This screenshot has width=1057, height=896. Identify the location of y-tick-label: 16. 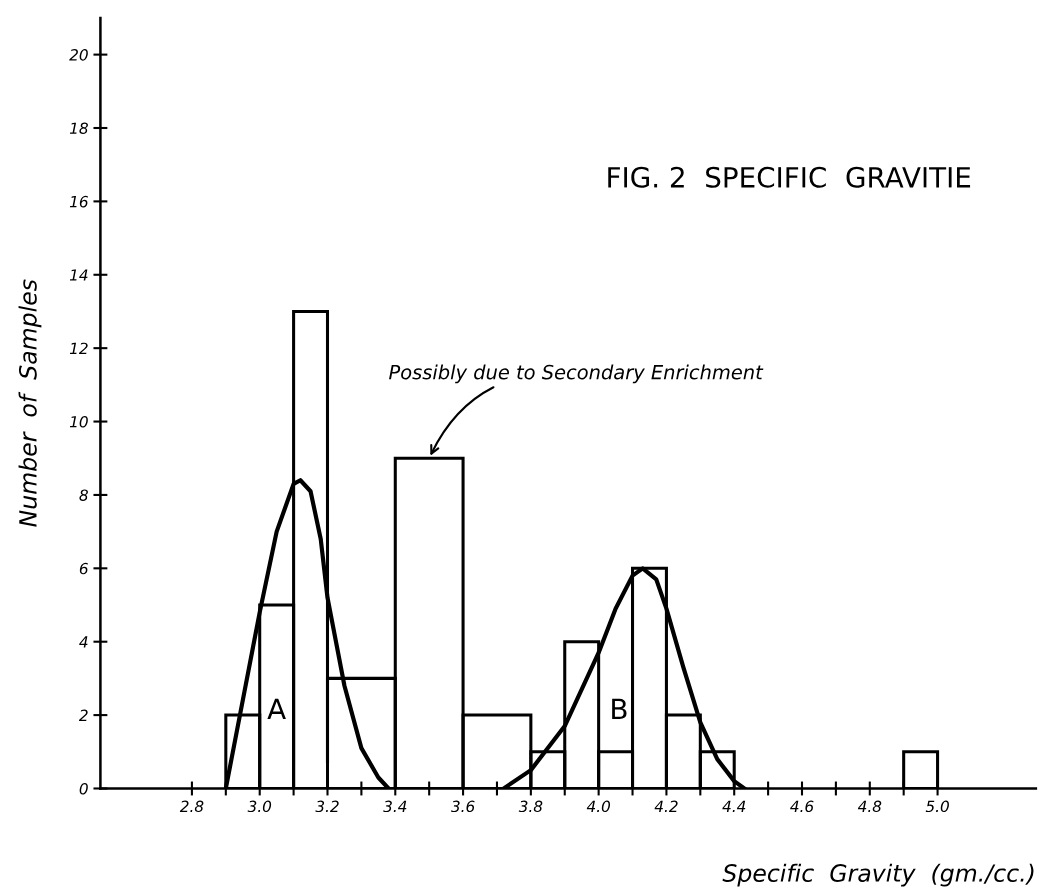
(78, 201).